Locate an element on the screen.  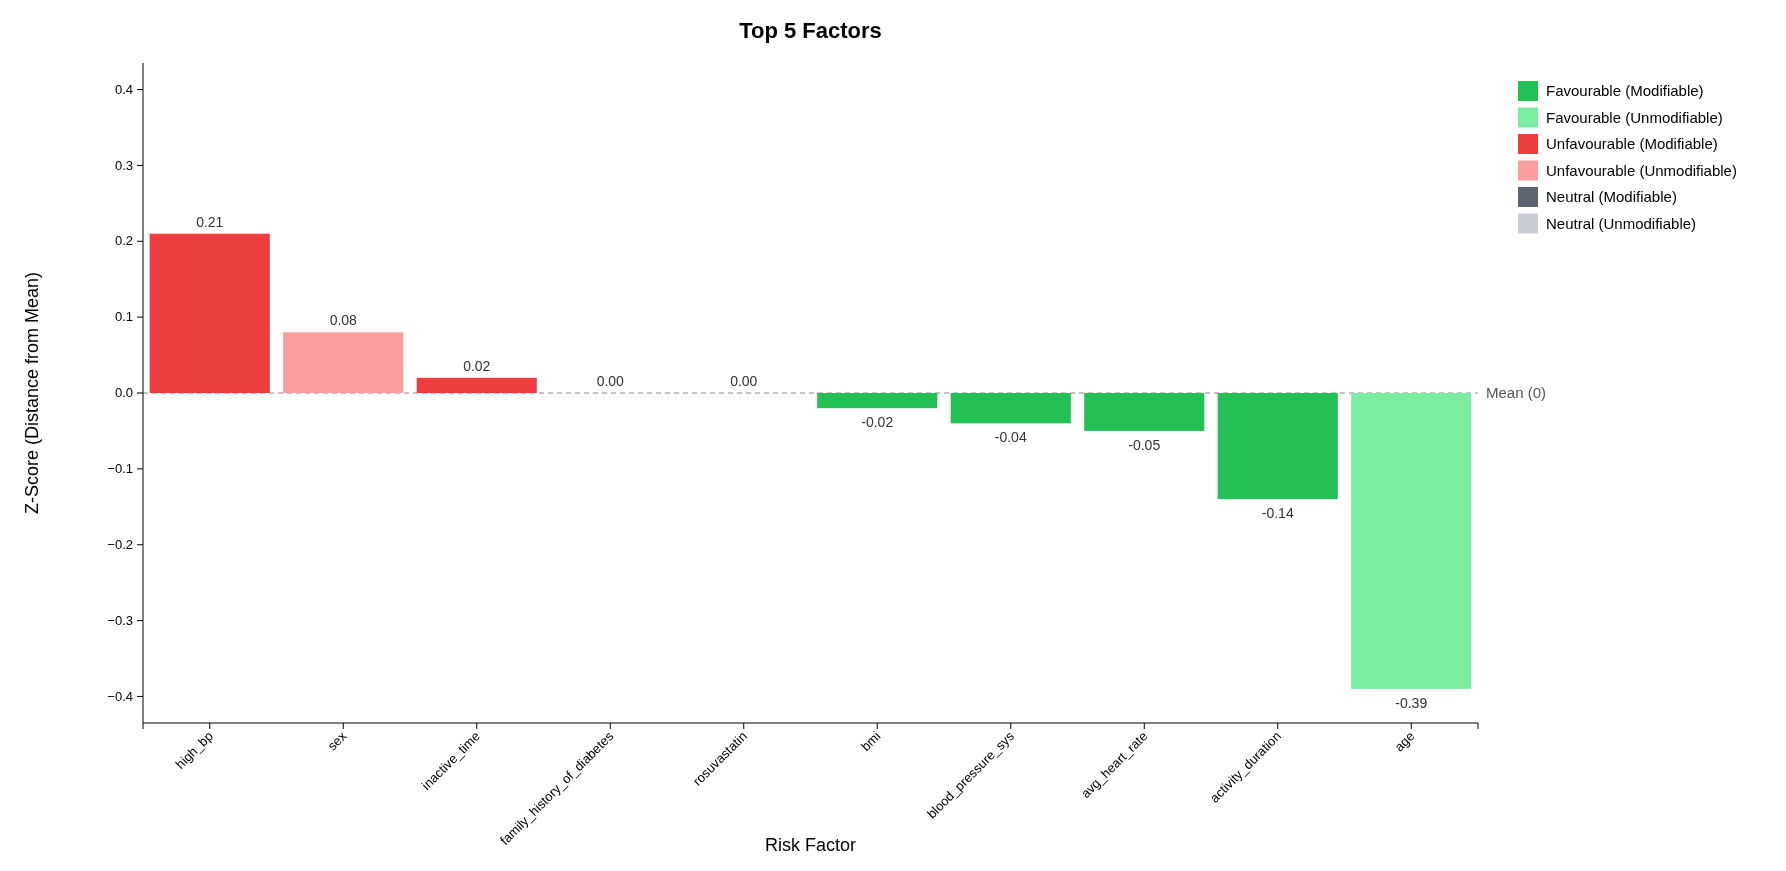
legend-label: Neutral (Modifiable) is located at coordinates (1611, 196).